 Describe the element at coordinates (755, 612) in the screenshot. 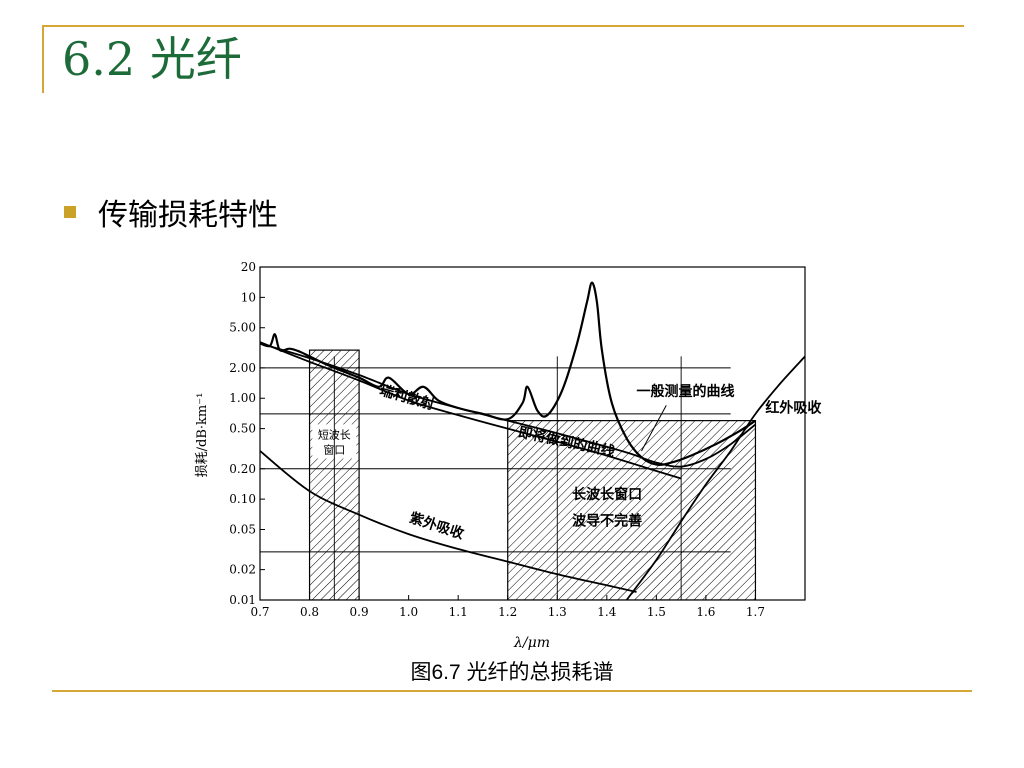

I see `x-tick-label-10: 1.7` at that location.